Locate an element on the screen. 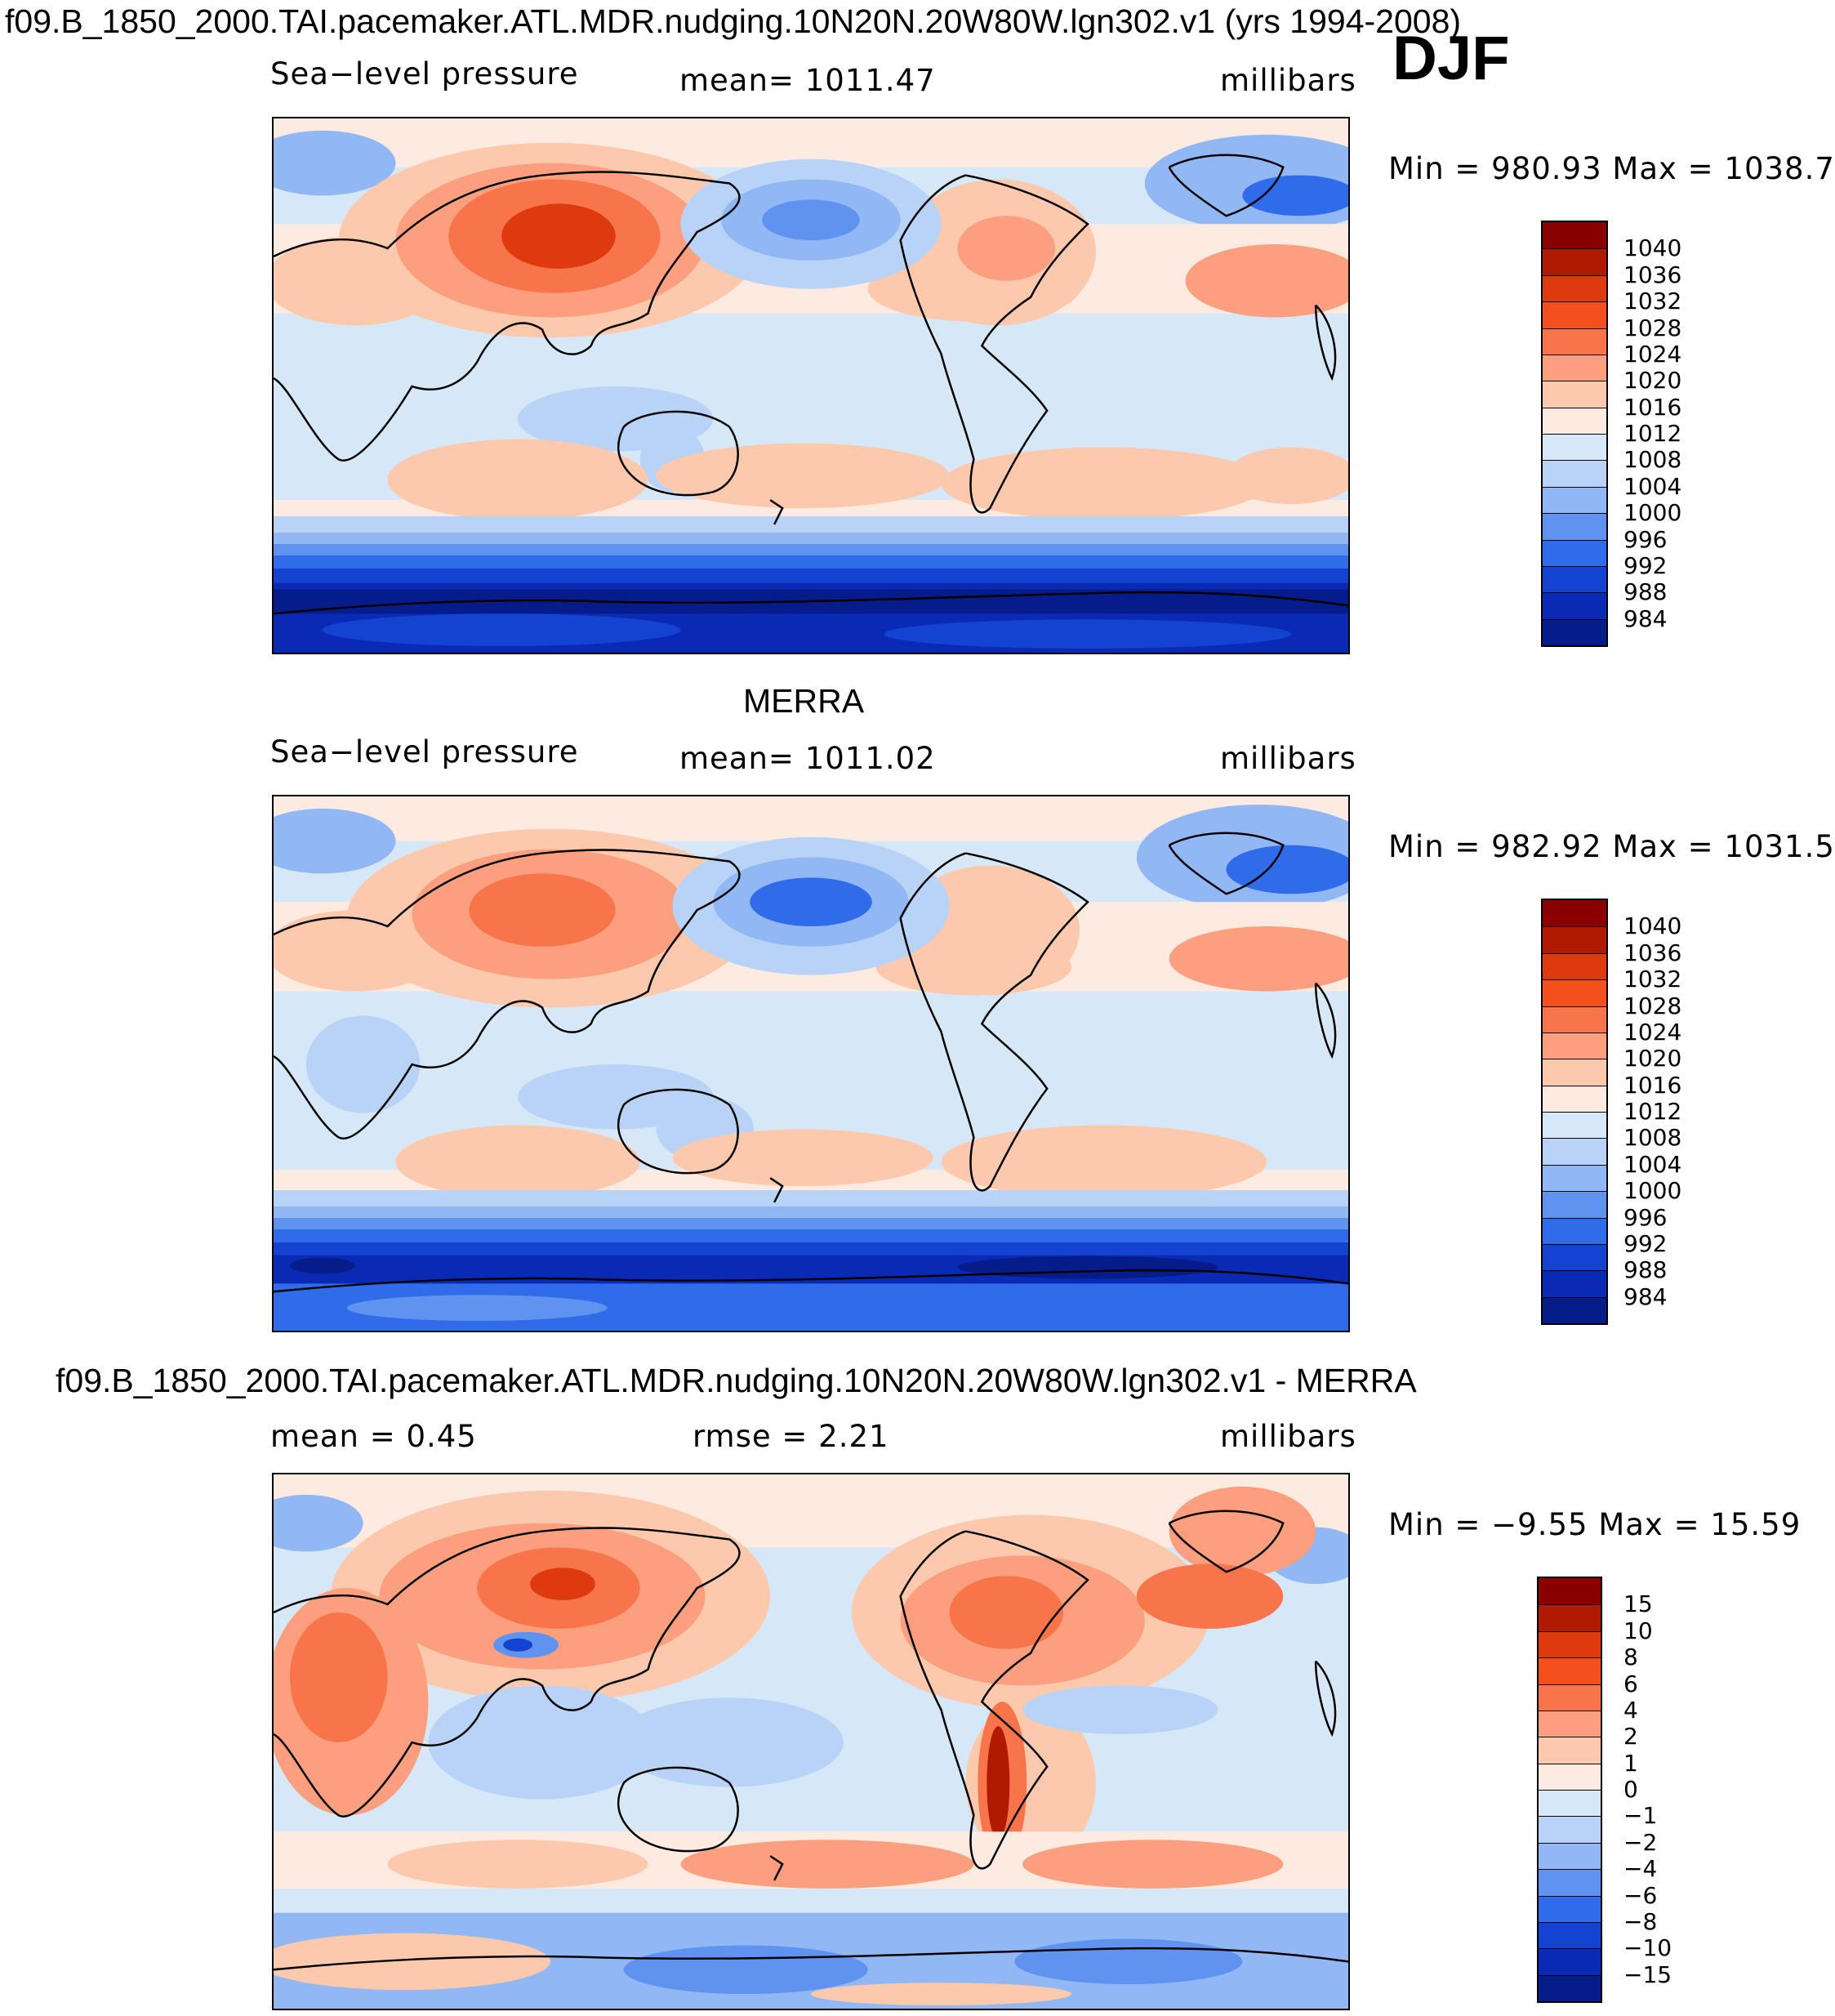  colorbar-tick-label: 4 is located at coordinates (1630, 1710).